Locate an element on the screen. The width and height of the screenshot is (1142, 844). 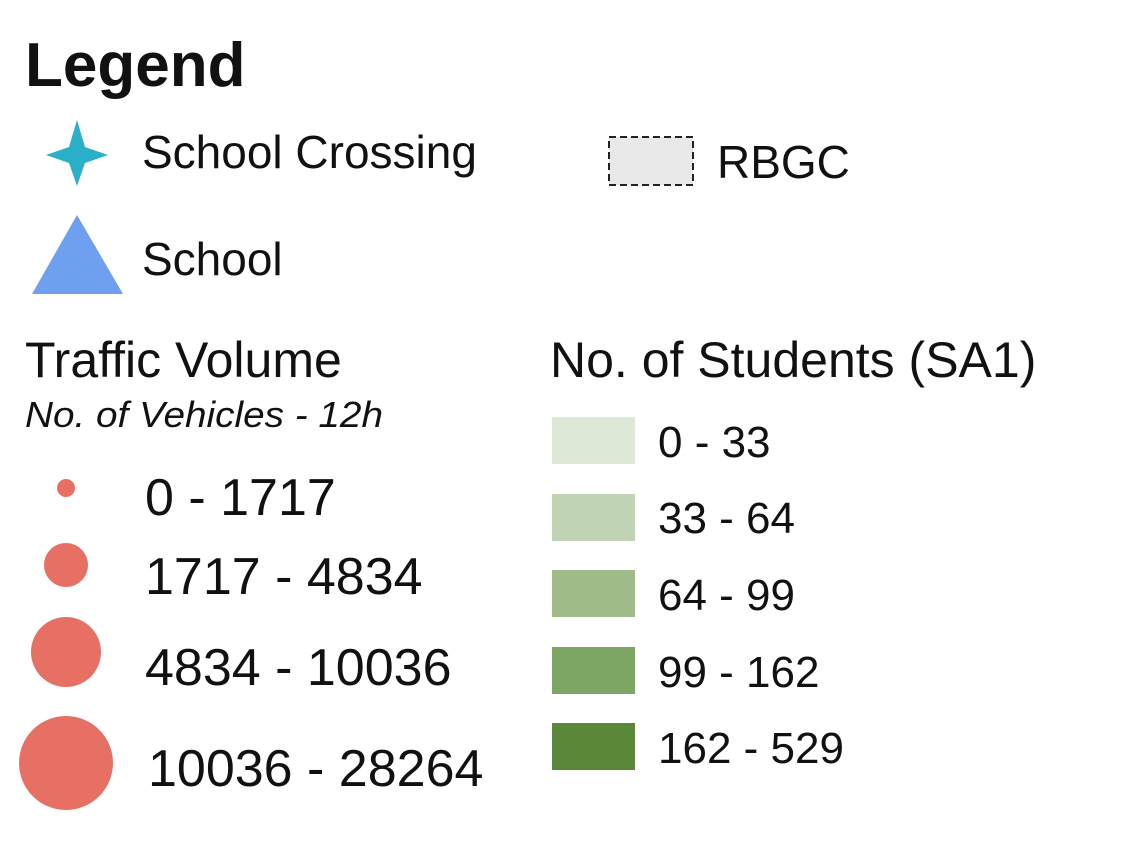
section-subtitle: No. of Vehicles - 12h is located at coordinates (204, 414).